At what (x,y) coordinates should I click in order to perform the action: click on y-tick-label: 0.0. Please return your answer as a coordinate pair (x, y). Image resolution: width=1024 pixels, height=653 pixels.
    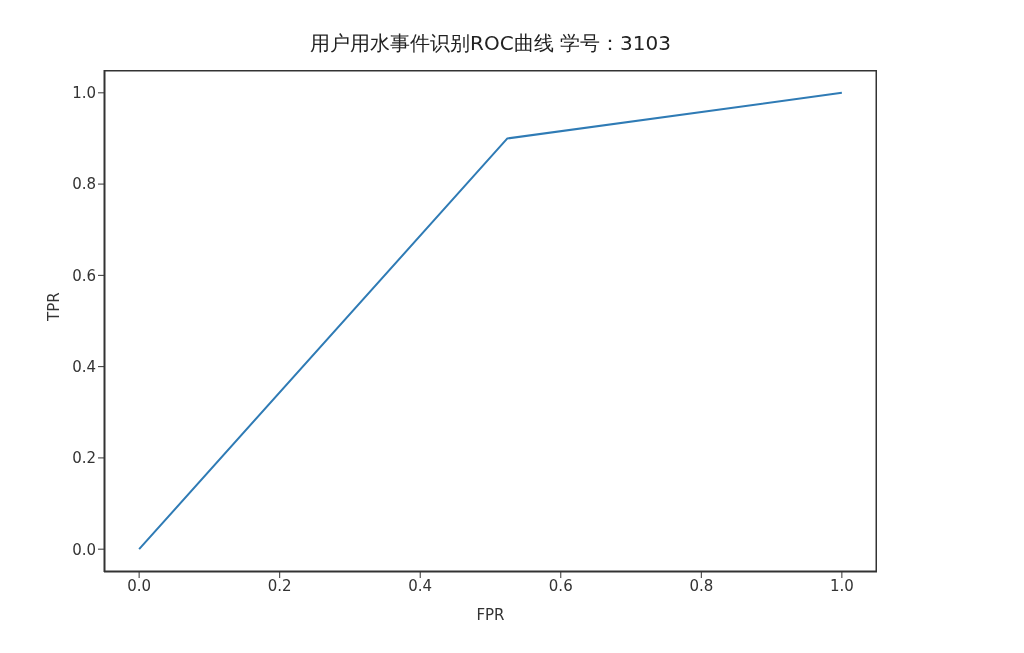
    Looking at the image, I should click on (84, 549).